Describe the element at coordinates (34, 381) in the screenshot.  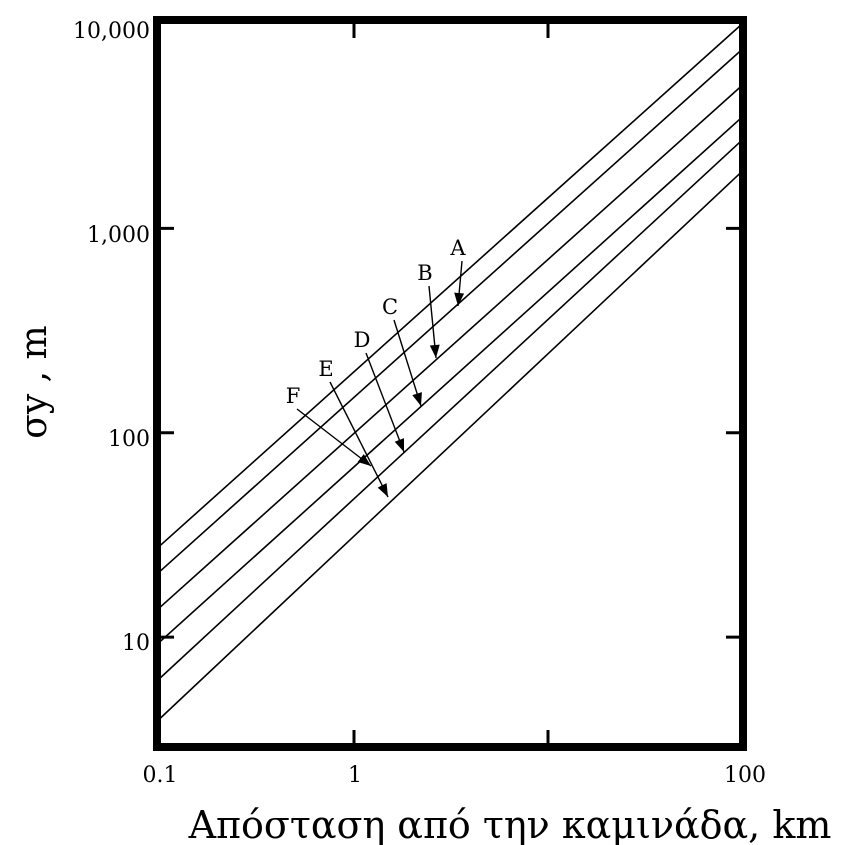
I see `y-axis-title: σy , m` at that location.